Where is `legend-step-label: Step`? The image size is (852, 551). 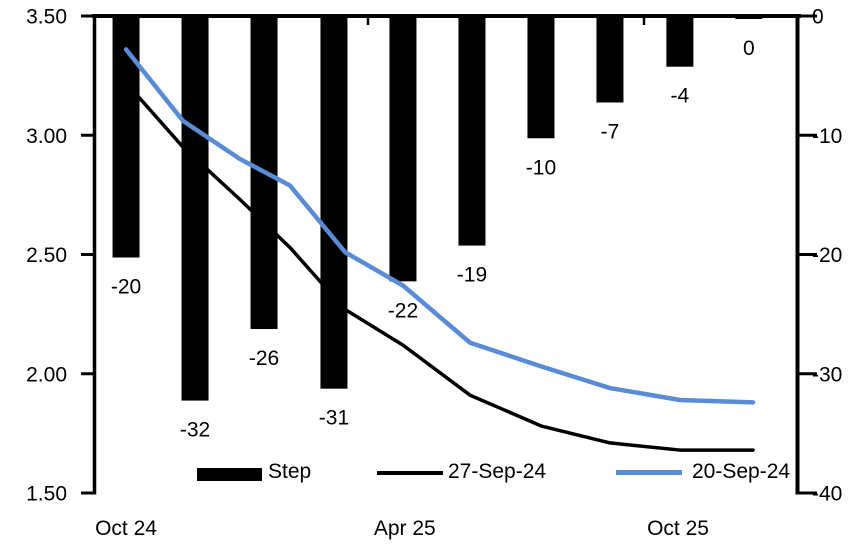 legend-step-label: Step is located at coordinates (290, 471).